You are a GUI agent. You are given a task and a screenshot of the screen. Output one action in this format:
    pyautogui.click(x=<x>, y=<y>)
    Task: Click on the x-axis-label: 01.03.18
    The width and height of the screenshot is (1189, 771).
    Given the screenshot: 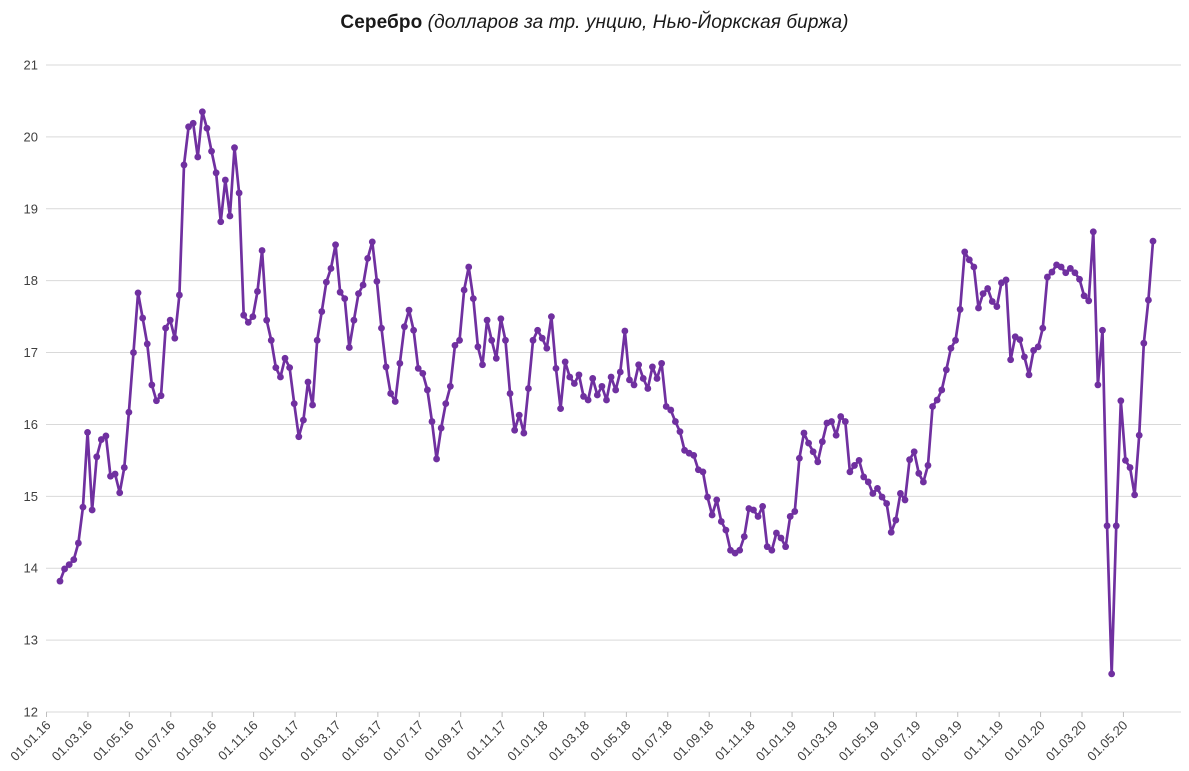 What is the action you would take?
    pyautogui.click(x=569, y=741)
    